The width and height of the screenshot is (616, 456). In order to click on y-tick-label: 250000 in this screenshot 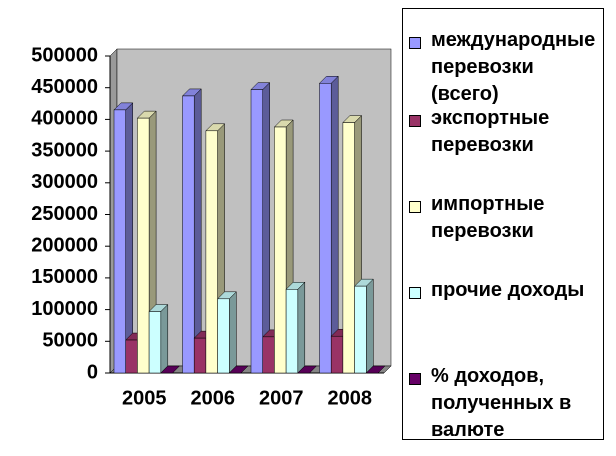, I will do `click(64, 214)`.